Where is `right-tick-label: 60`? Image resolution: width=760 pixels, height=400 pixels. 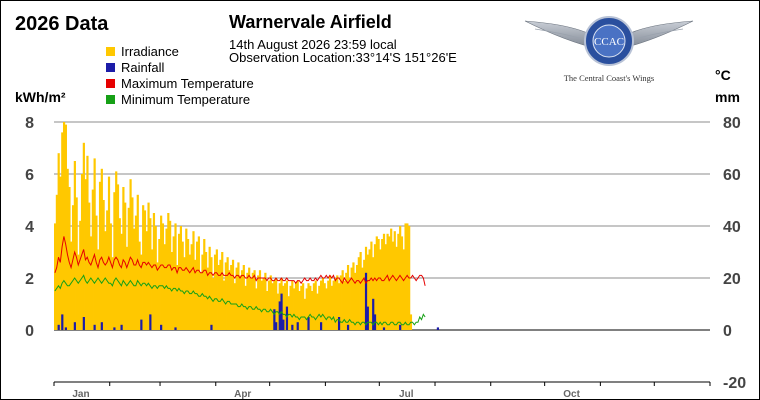 right-tick-label: 60 is located at coordinates (732, 175).